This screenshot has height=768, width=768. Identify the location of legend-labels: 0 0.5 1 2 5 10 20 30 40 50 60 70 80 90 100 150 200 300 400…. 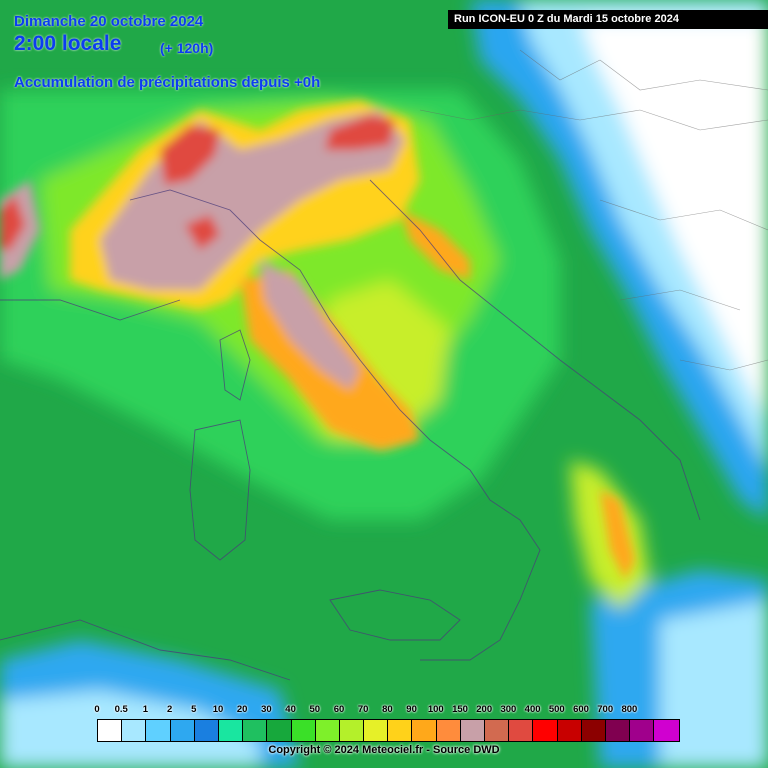
(384, 711).